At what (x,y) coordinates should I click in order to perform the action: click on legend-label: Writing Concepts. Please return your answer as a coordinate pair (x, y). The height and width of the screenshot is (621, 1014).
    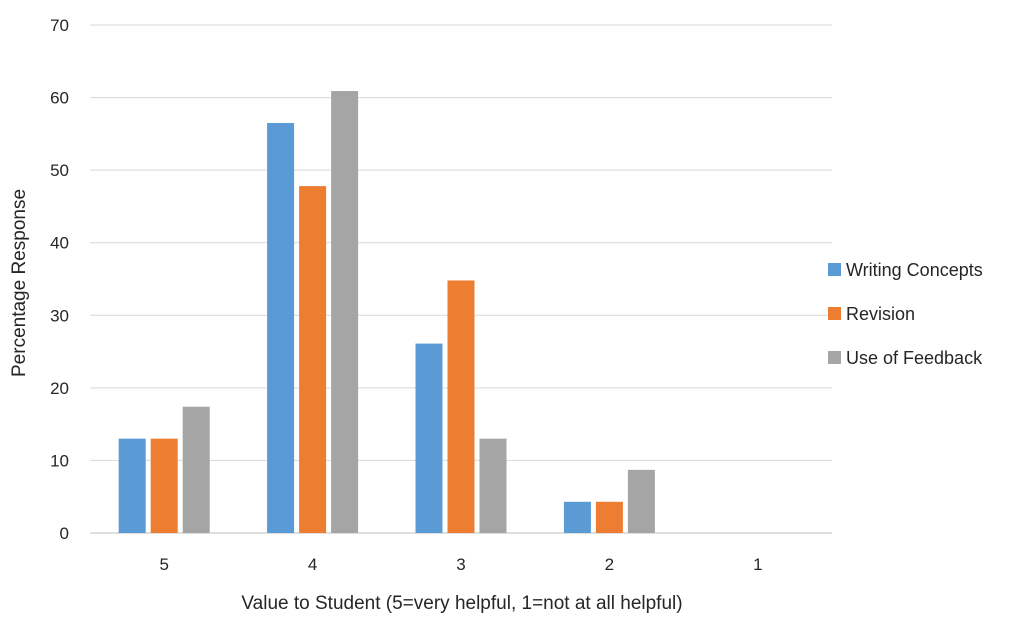
    Looking at the image, I should click on (914, 270).